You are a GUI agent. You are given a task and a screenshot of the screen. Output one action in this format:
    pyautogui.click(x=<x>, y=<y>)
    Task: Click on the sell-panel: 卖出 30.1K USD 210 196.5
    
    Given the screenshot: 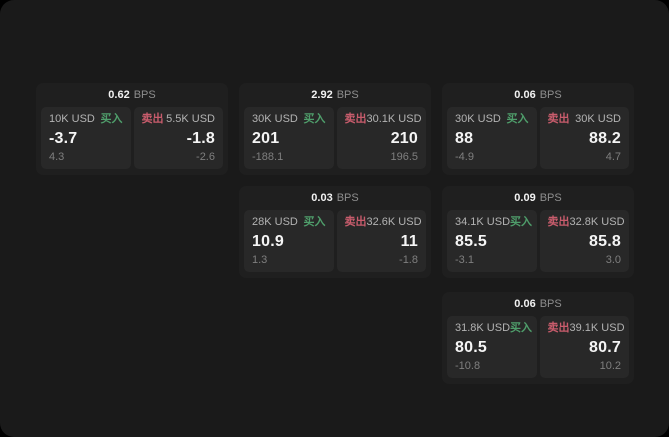 What is the action you would take?
    pyautogui.click(x=381, y=138)
    